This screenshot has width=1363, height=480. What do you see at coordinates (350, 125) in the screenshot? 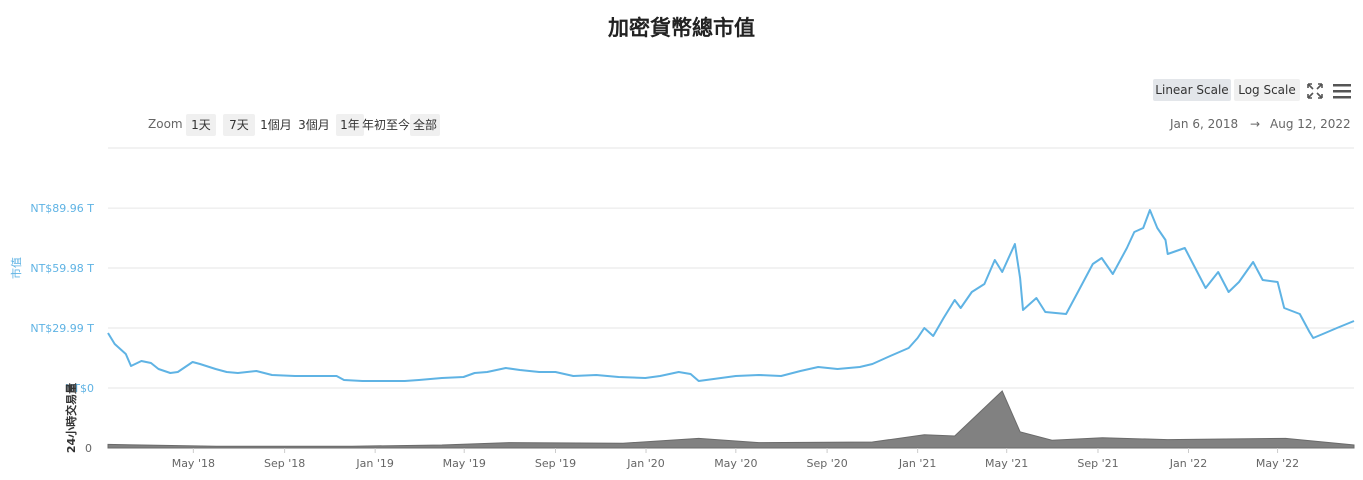
I see `zoom-1y-button: 1年` at bounding box center [350, 125].